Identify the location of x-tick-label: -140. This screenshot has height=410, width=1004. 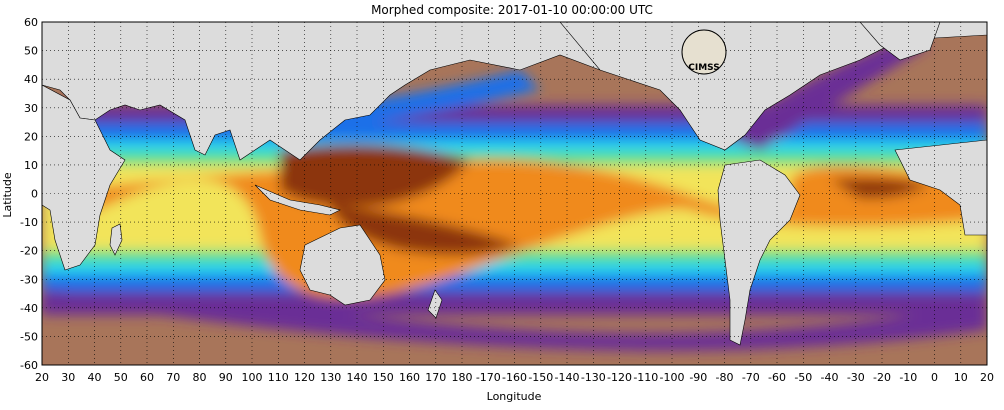
(567, 377).